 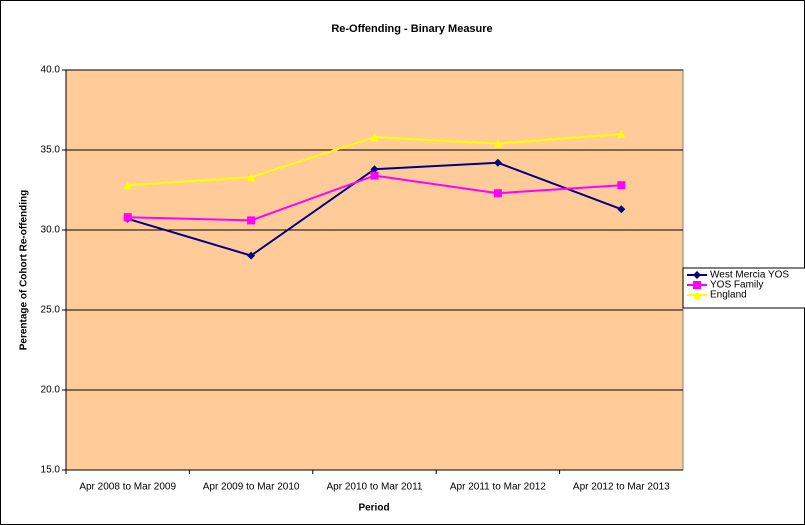 I want to click on x-tick-label: Apr 2010 to Mar 2011, so click(x=375, y=487).